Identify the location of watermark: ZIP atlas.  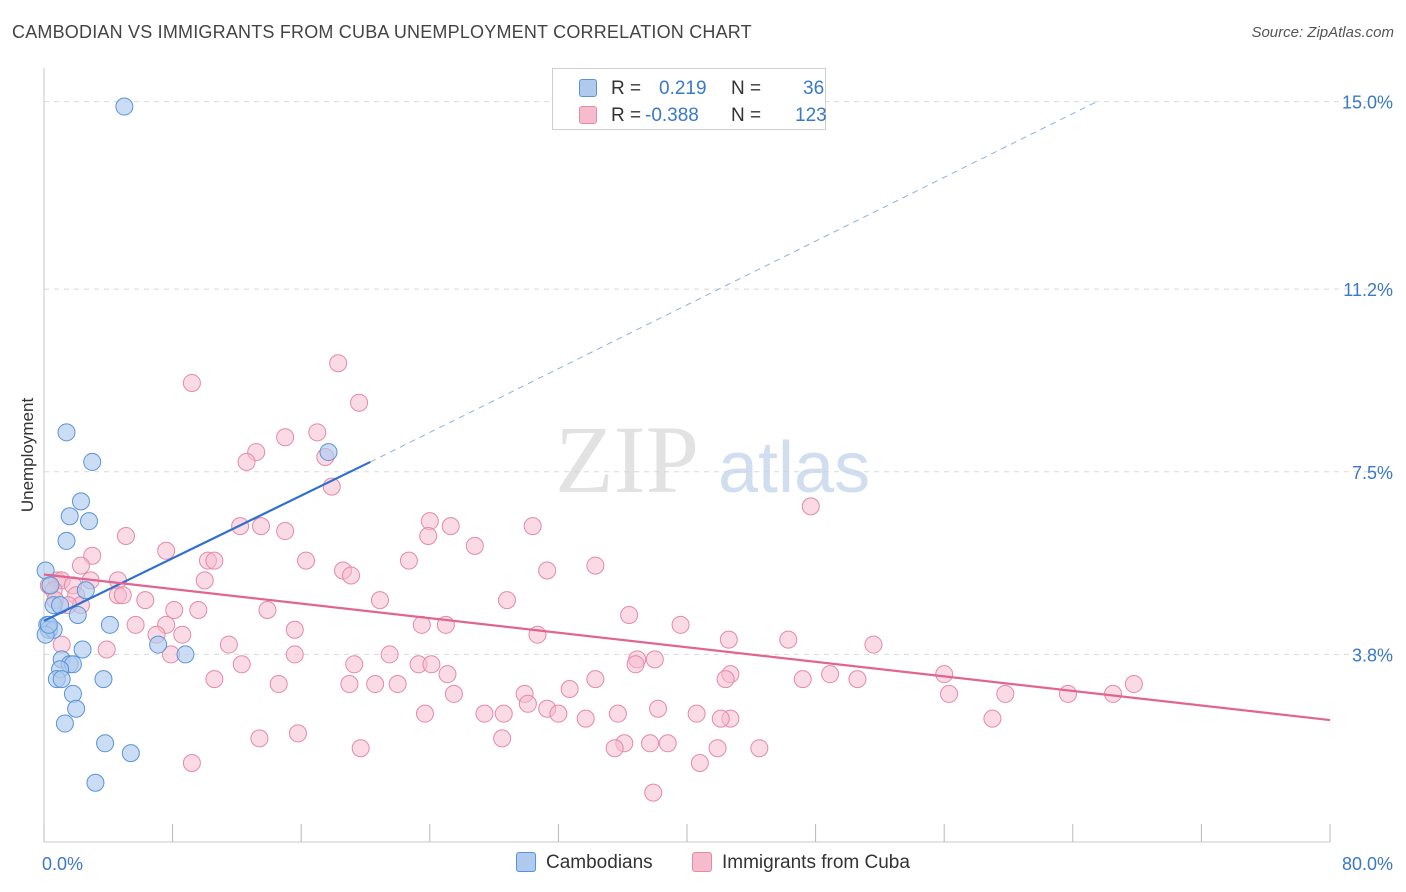
(712, 459).